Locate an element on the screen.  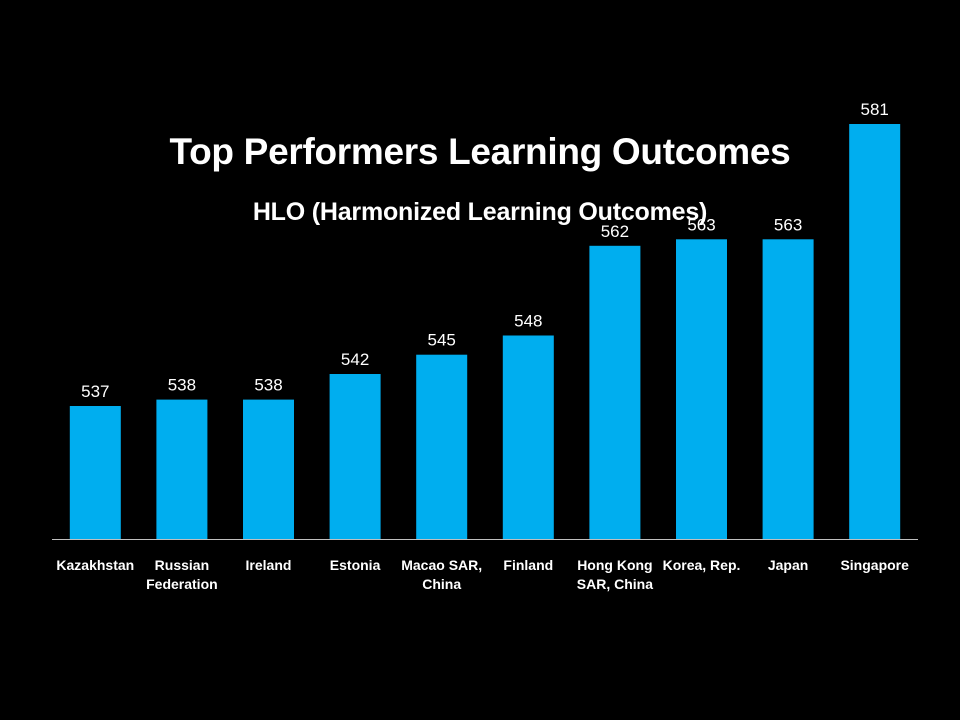
category-label: Russian Federation is located at coordinates (182, 574).